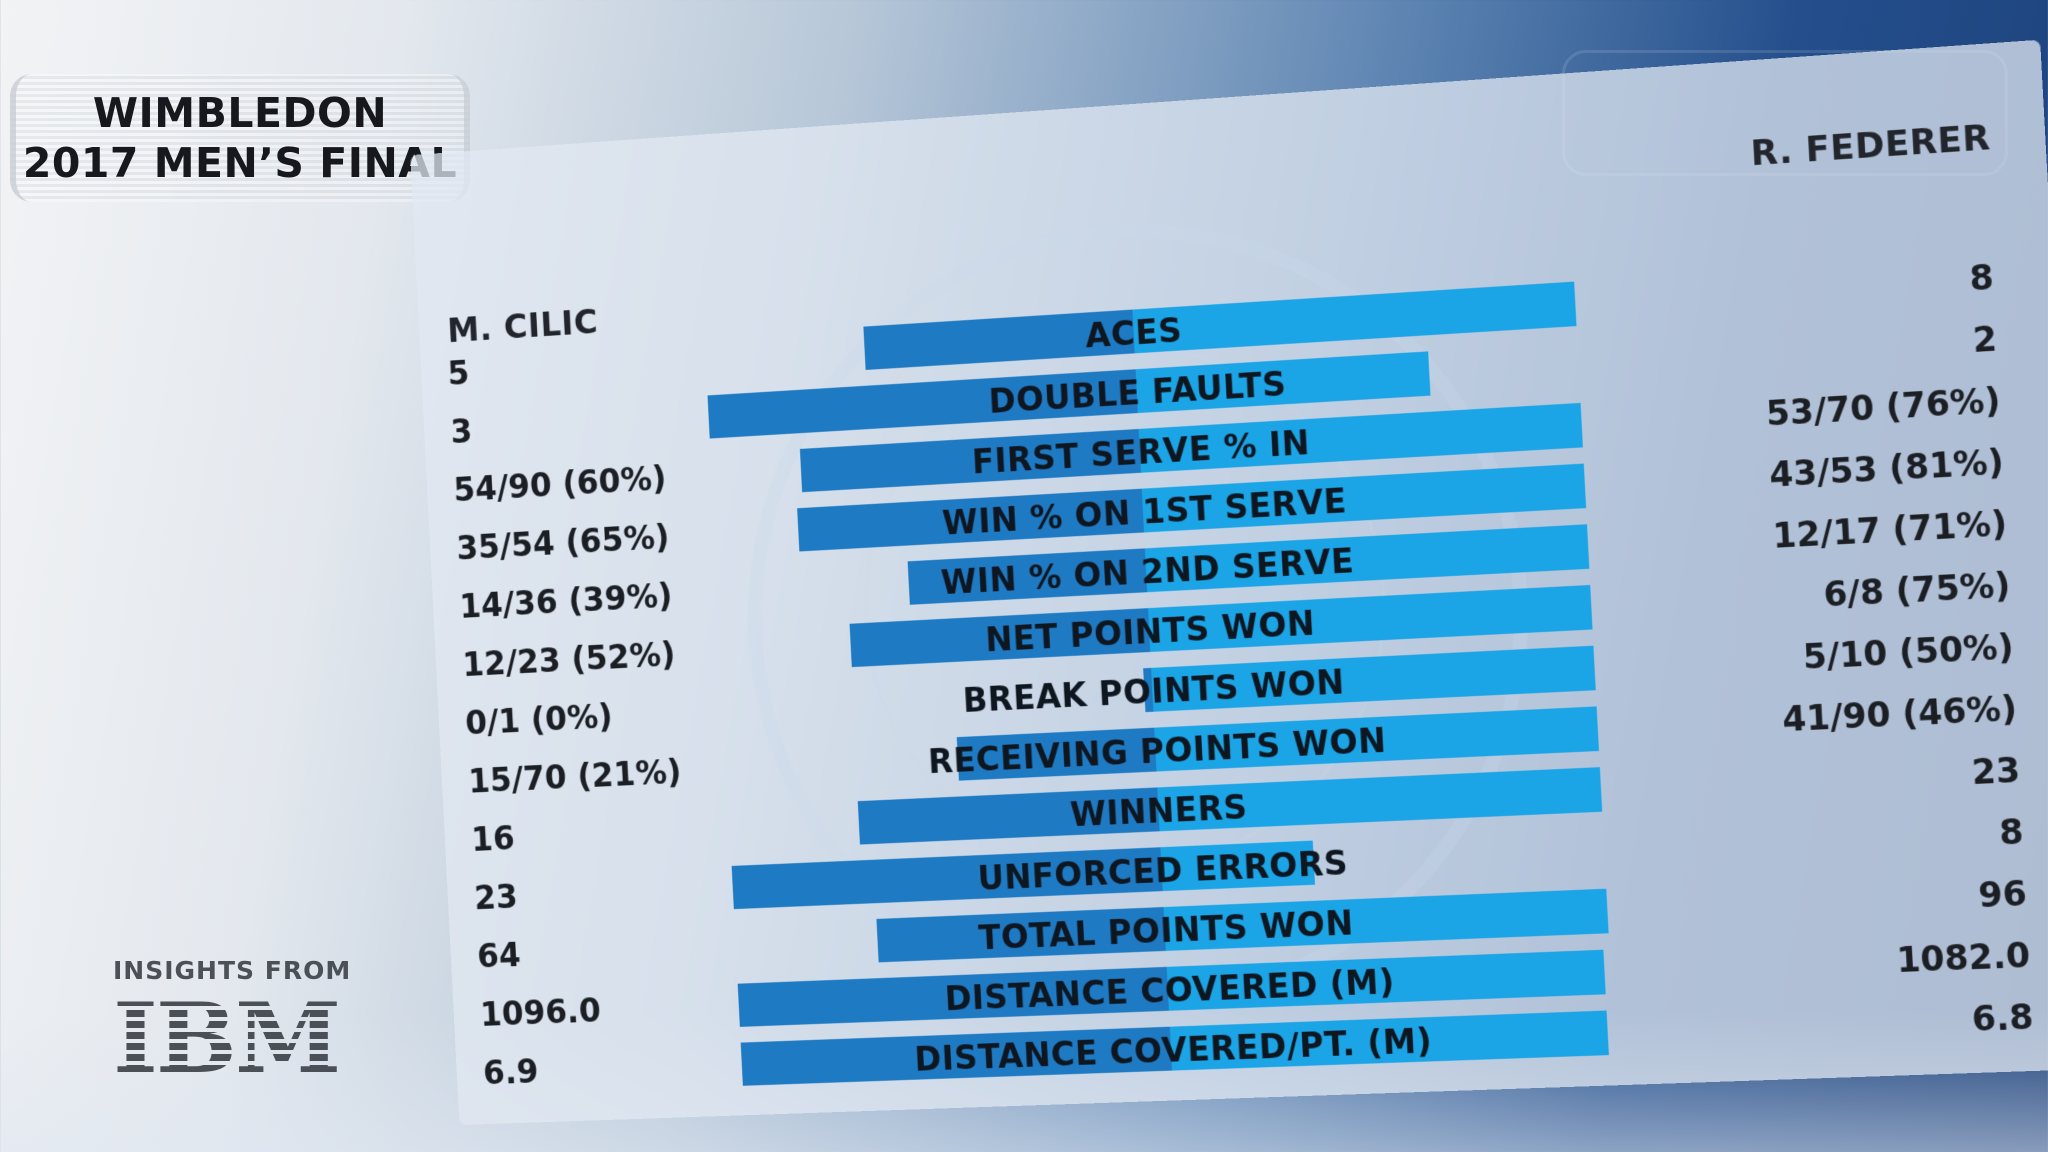 The height and width of the screenshot is (1152, 2048). Describe the element at coordinates (499, 955) in the screenshot. I see `left-value-label: 64` at that location.